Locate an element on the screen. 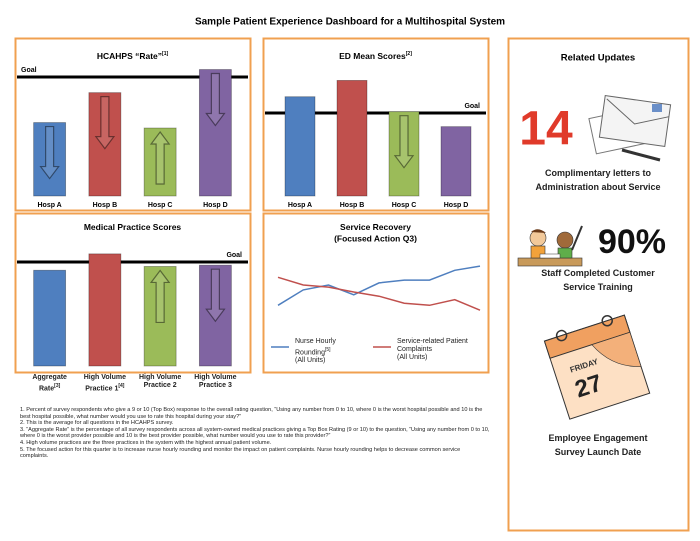  category-text: High Volume Practice 1 is located at coordinates (104, 383).